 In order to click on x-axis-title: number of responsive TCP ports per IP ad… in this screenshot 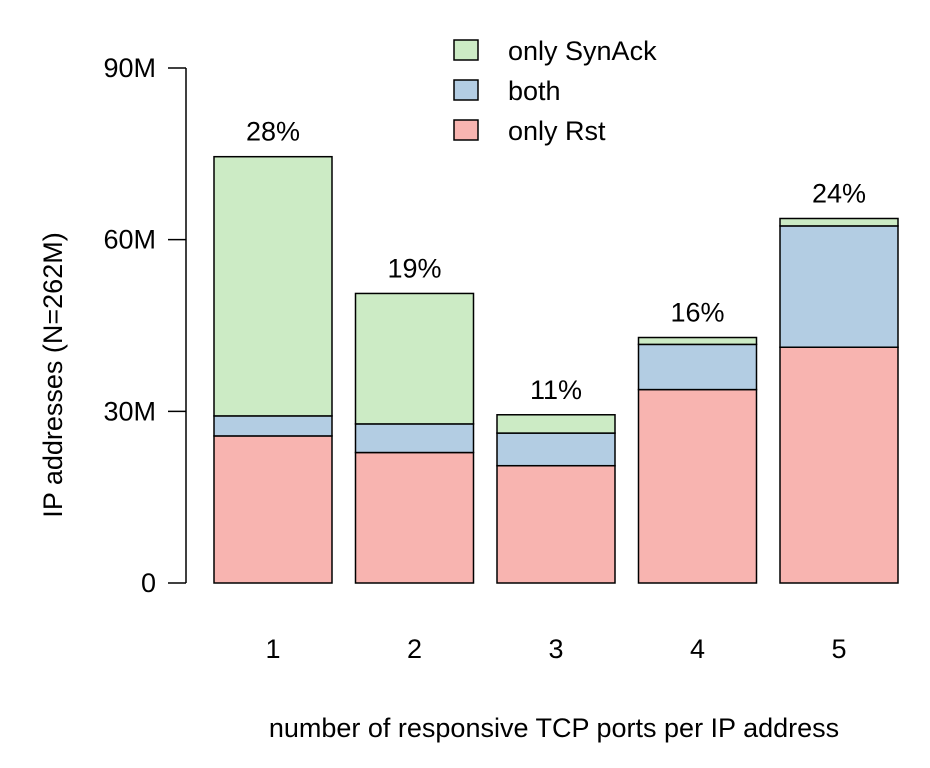, I will do `click(554, 728)`.